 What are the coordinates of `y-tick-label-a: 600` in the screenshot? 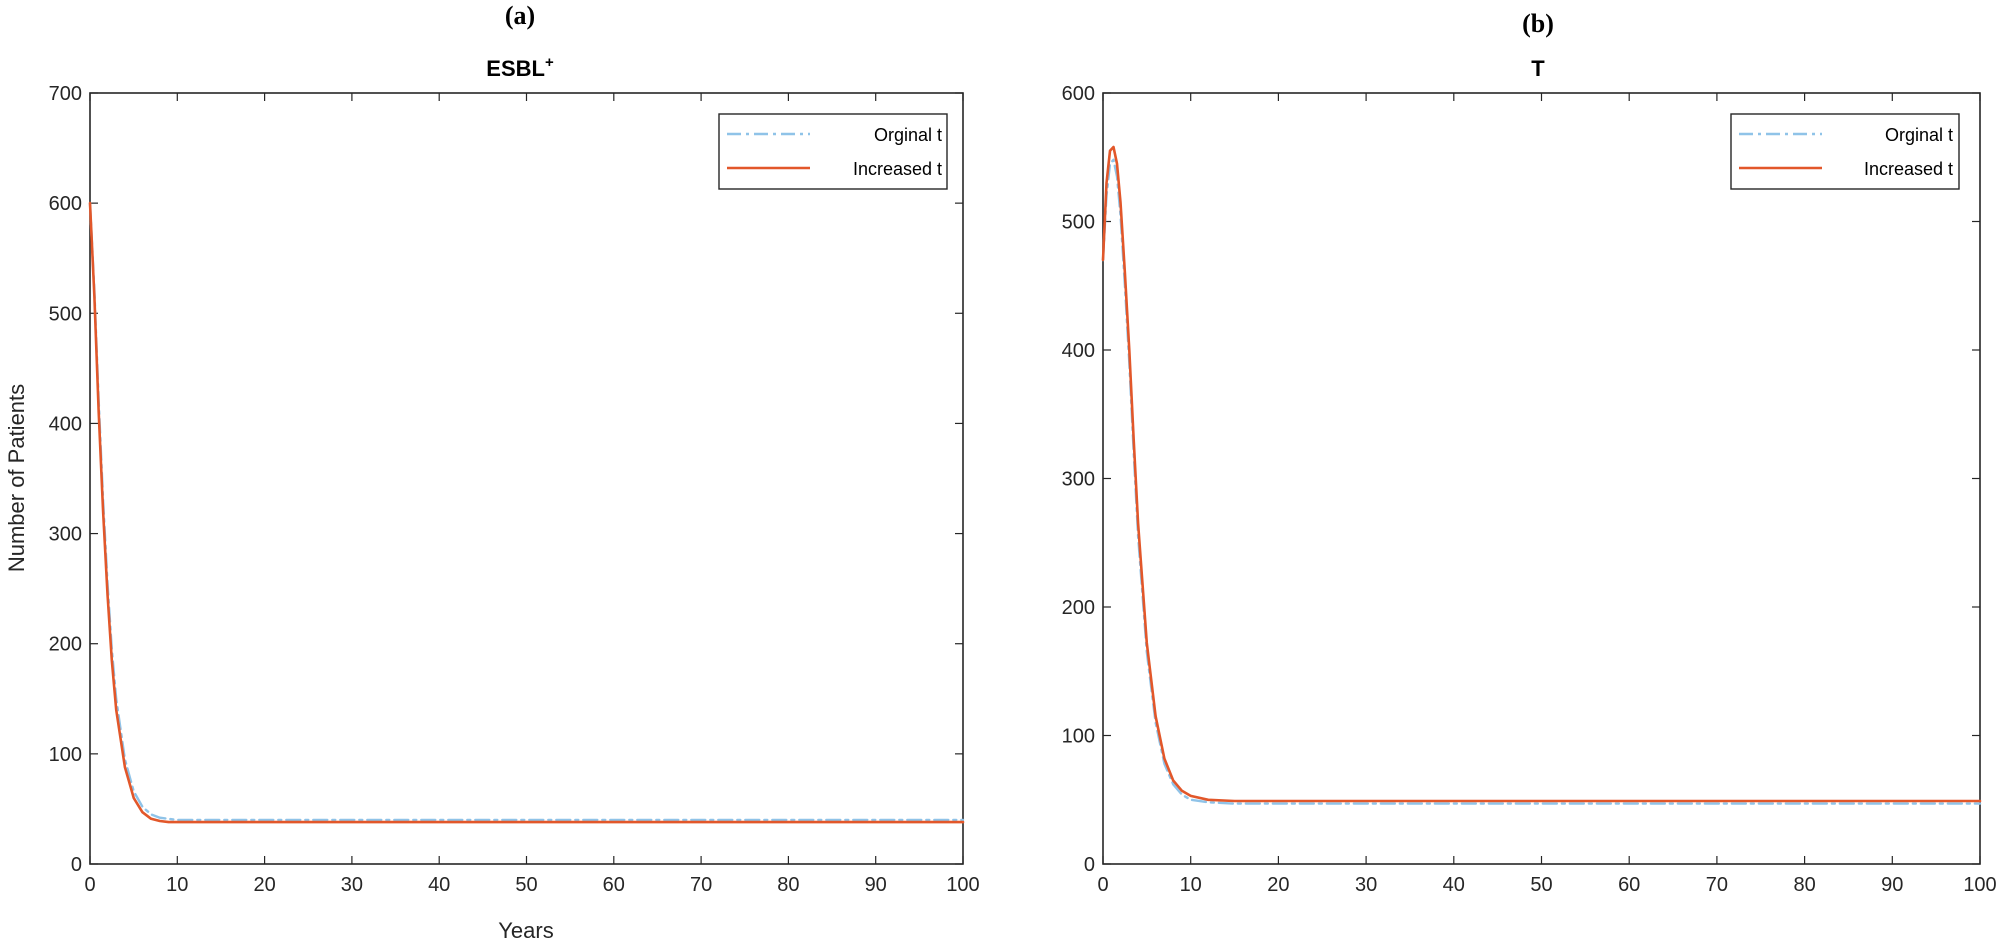 It's located at (65, 204).